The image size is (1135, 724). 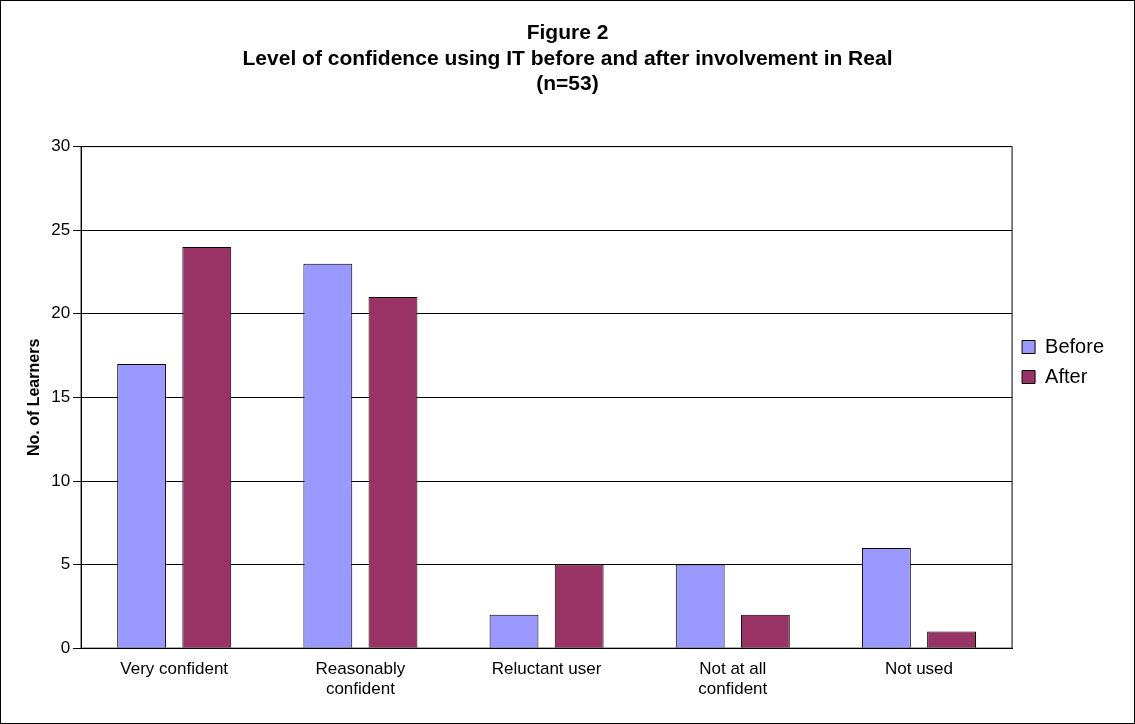 What do you see at coordinates (61, 480) in the screenshot?
I see `y-tick-label: 10` at bounding box center [61, 480].